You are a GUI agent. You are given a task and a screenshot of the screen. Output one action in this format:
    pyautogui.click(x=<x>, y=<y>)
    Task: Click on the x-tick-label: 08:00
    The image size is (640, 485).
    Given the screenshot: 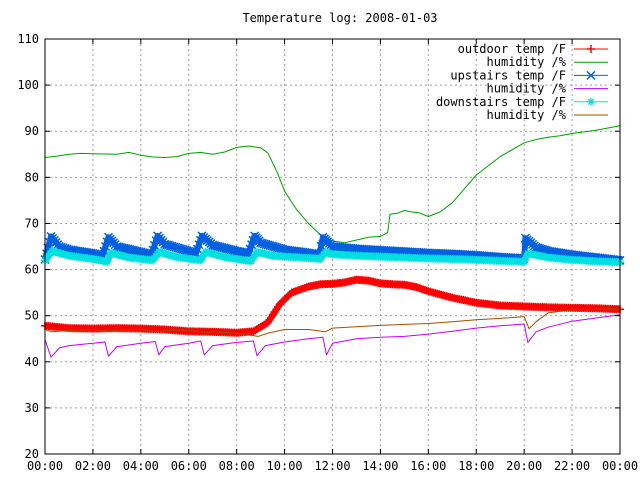 What is the action you would take?
    pyautogui.click(x=237, y=466)
    